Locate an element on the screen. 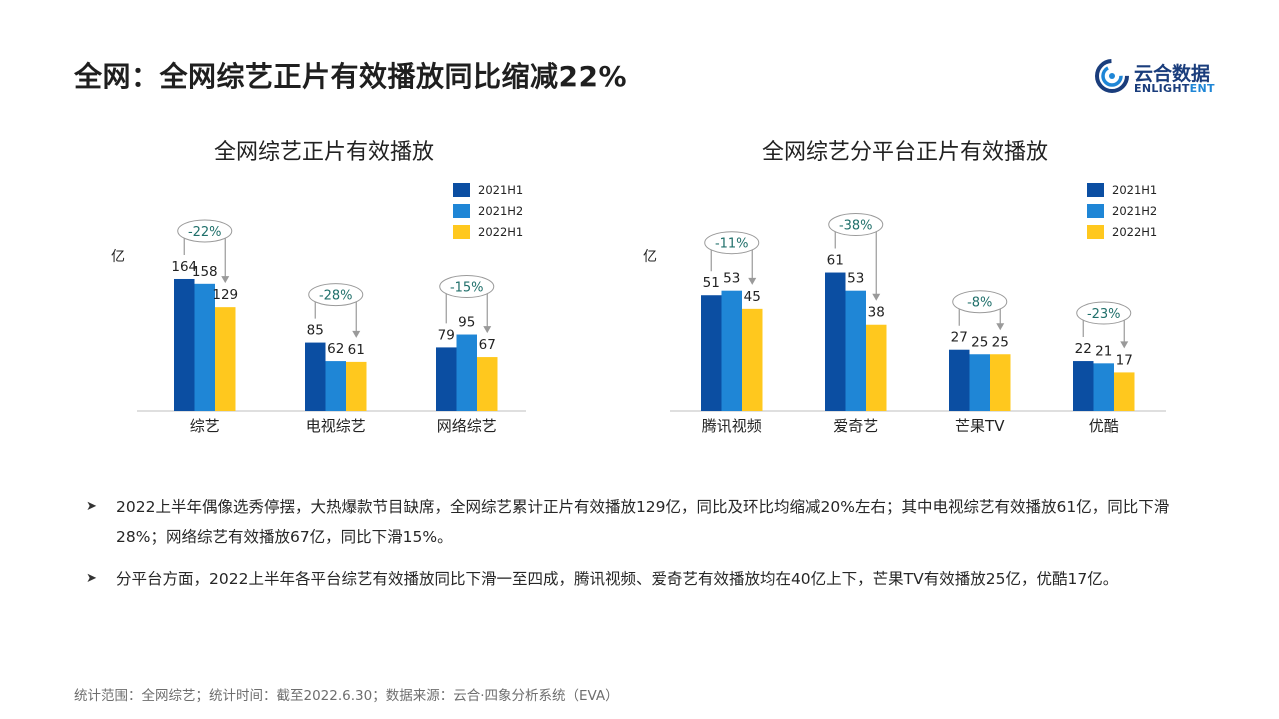 This screenshot has width=1279, height=719. x-tick-label: 电视综艺 is located at coordinates (336, 426).